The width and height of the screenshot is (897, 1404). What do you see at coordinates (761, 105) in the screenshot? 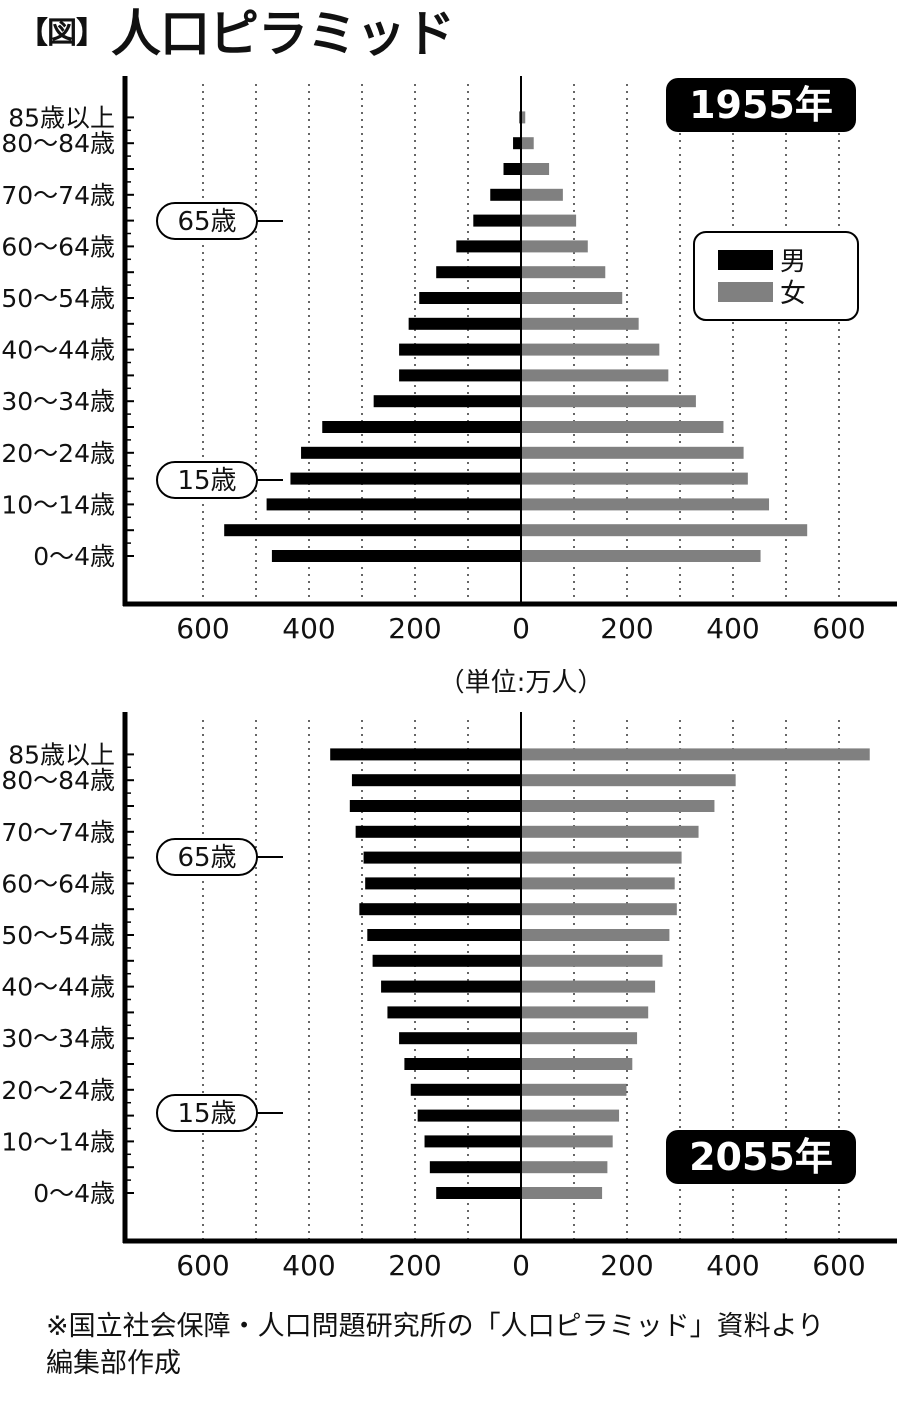
I see `year-badge: 1955年` at bounding box center [761, 105].